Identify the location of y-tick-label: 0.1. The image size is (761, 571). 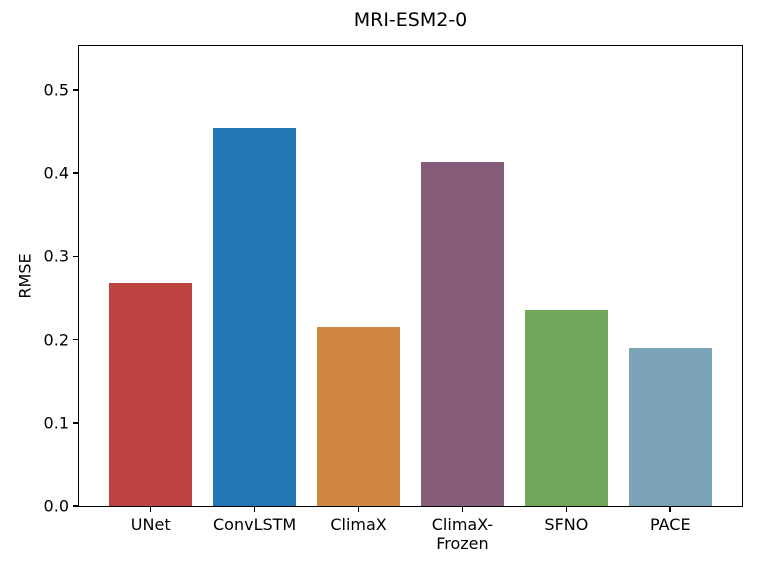
(56, 423).